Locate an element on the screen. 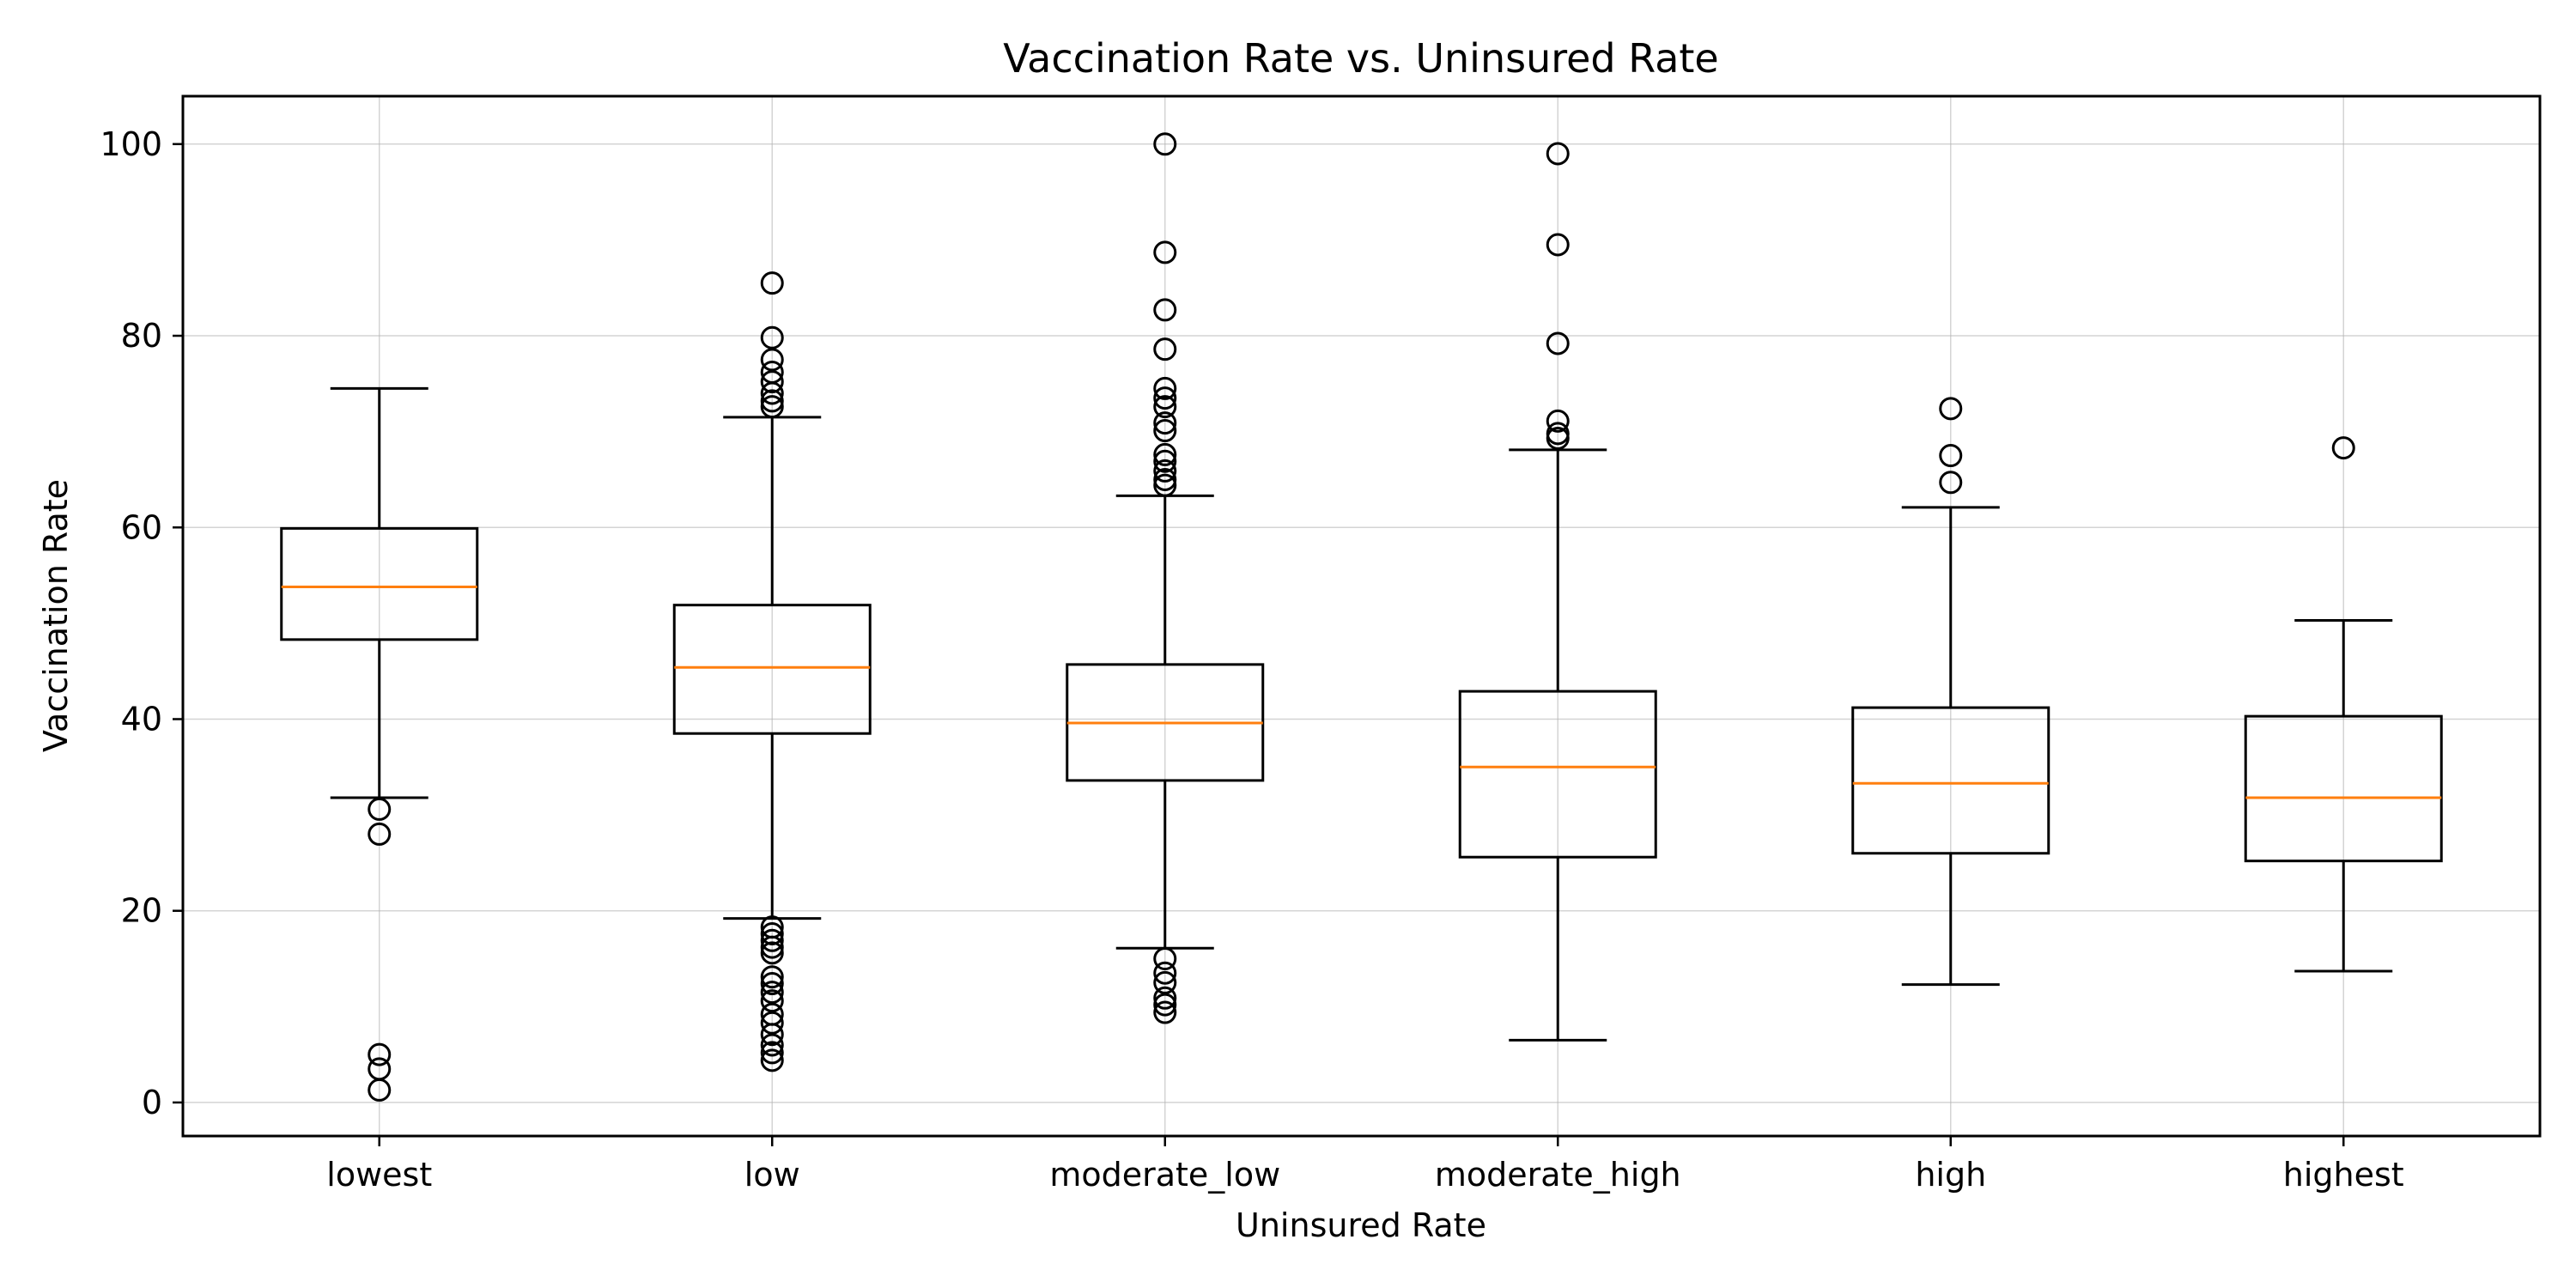 The image size is (2576, 1288). box-group-high is located at coordinates (1951, 692).